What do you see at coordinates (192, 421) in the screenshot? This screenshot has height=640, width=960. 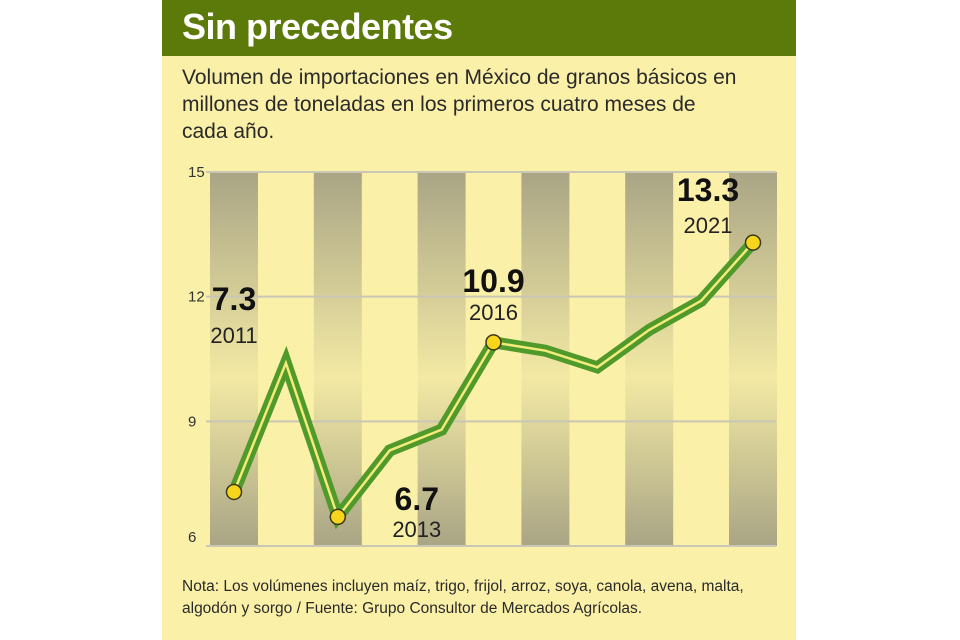 I see `y-tick-label: 9` at bounding box center [192, 421].